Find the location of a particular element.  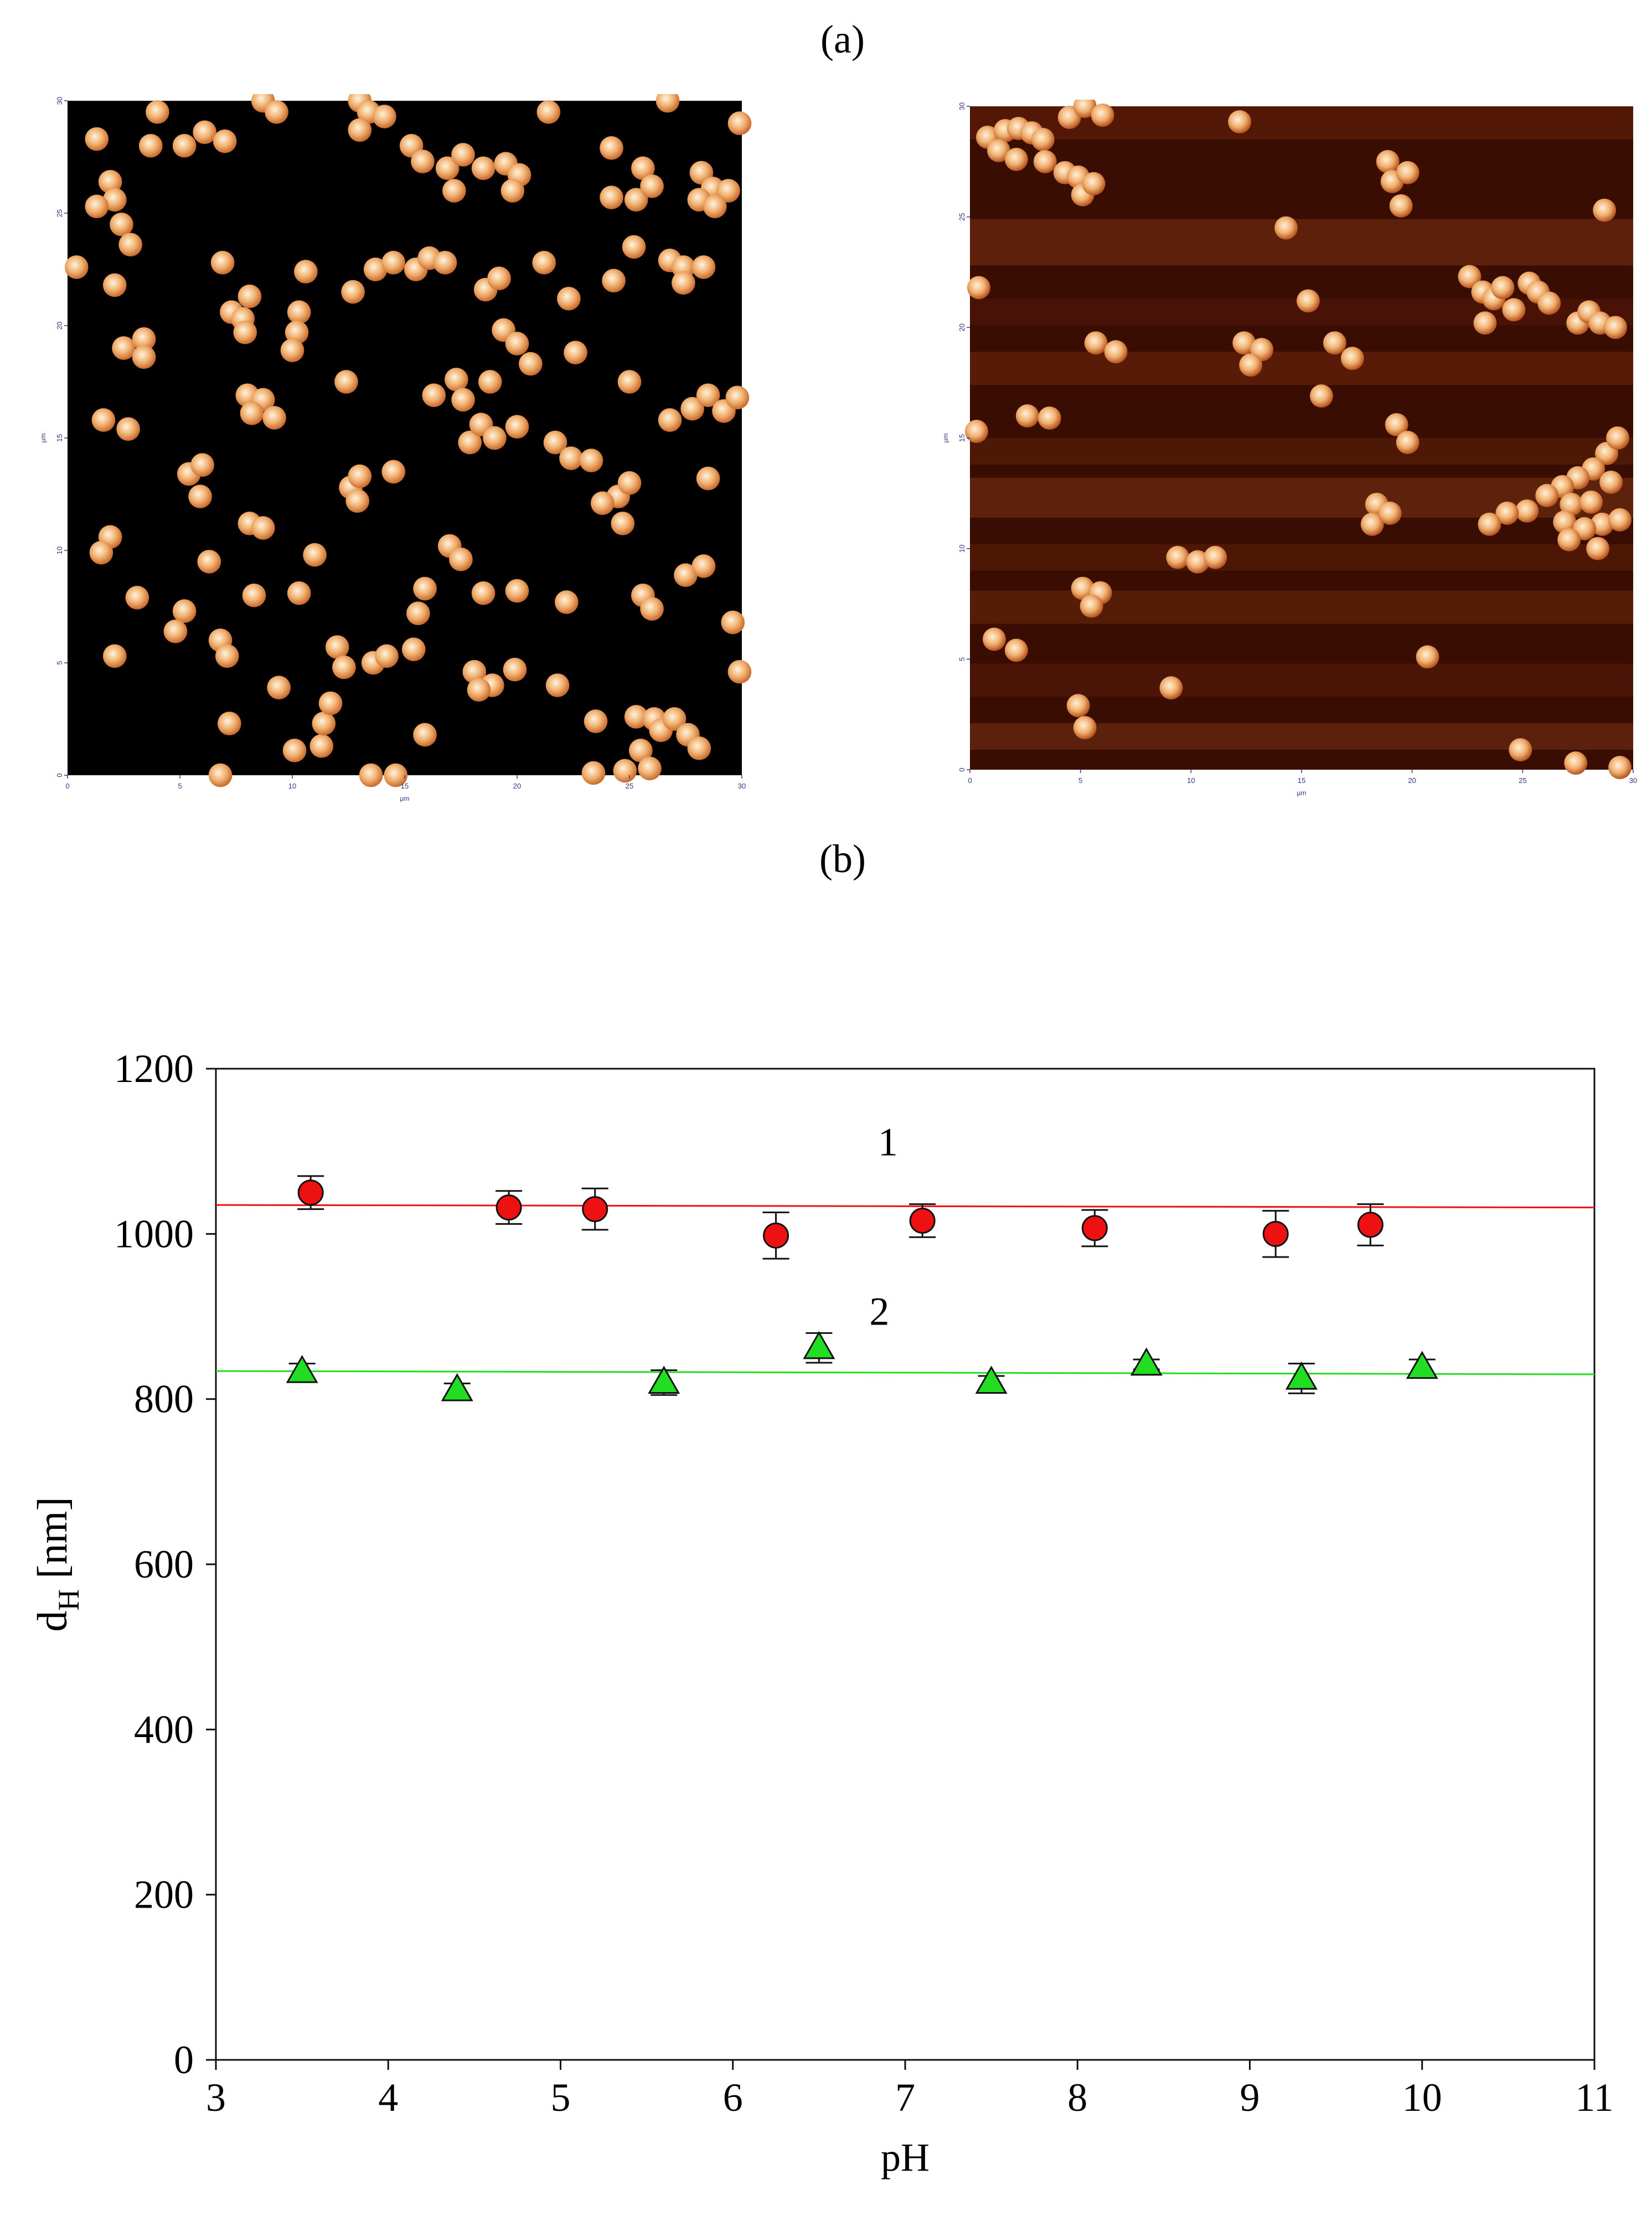

afm-x-tick-label: 25 is located at coordinates (1523, 780).